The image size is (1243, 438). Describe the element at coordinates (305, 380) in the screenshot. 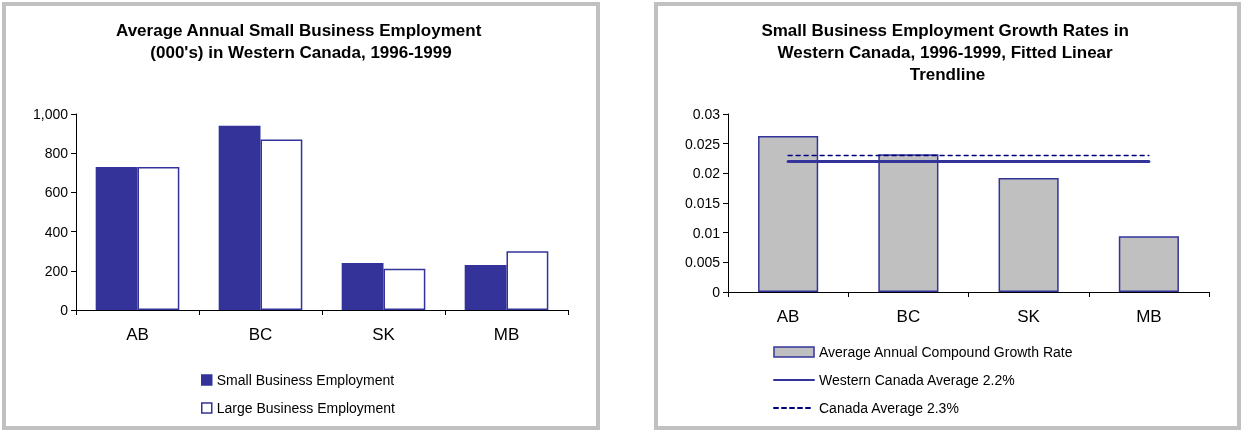

I see `legend-label: Small Business Employment` at that location.